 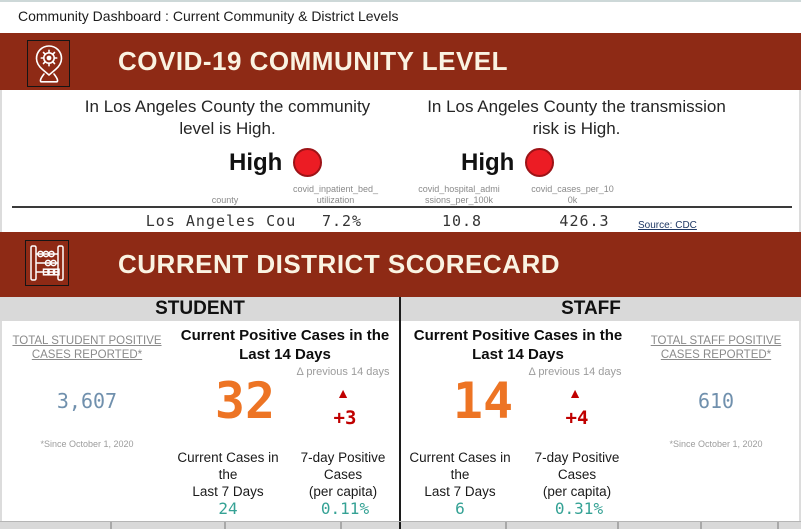 I want to click on staff-delta-value: +4, so click(x=577, y=418).